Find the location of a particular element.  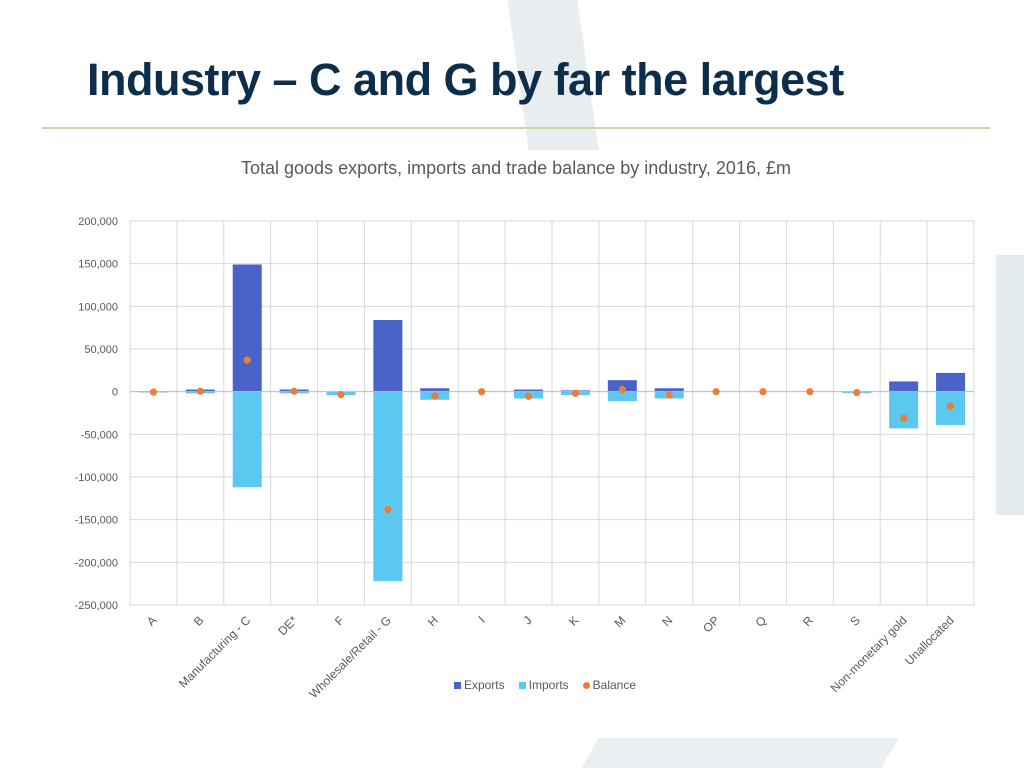

y-tick-label: 100,000 is located at coordinates (98, 307).